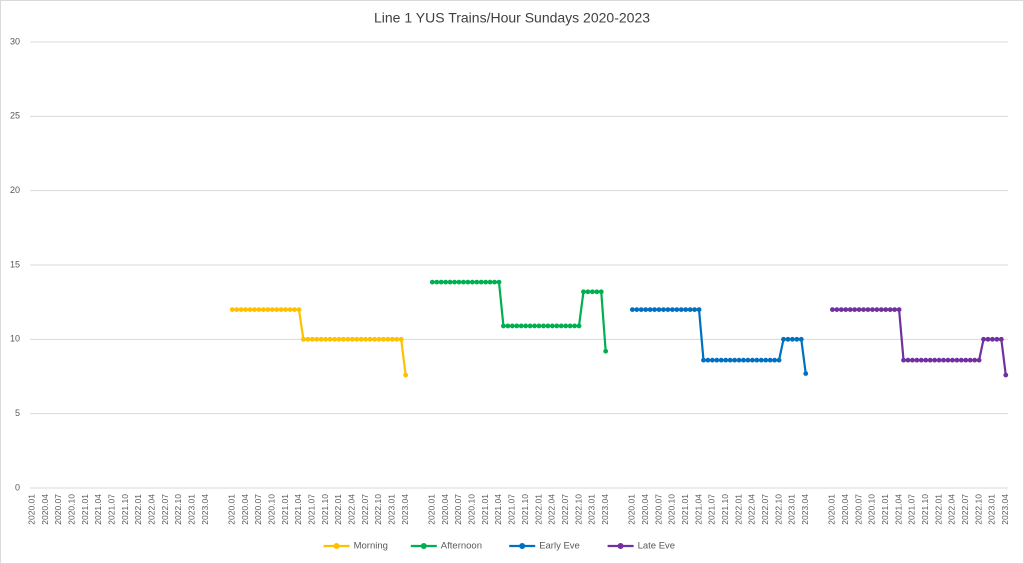 This screenshot has width=1024, height=564. I want to click on x-tick-label: 2021.10, so click(125, 509).